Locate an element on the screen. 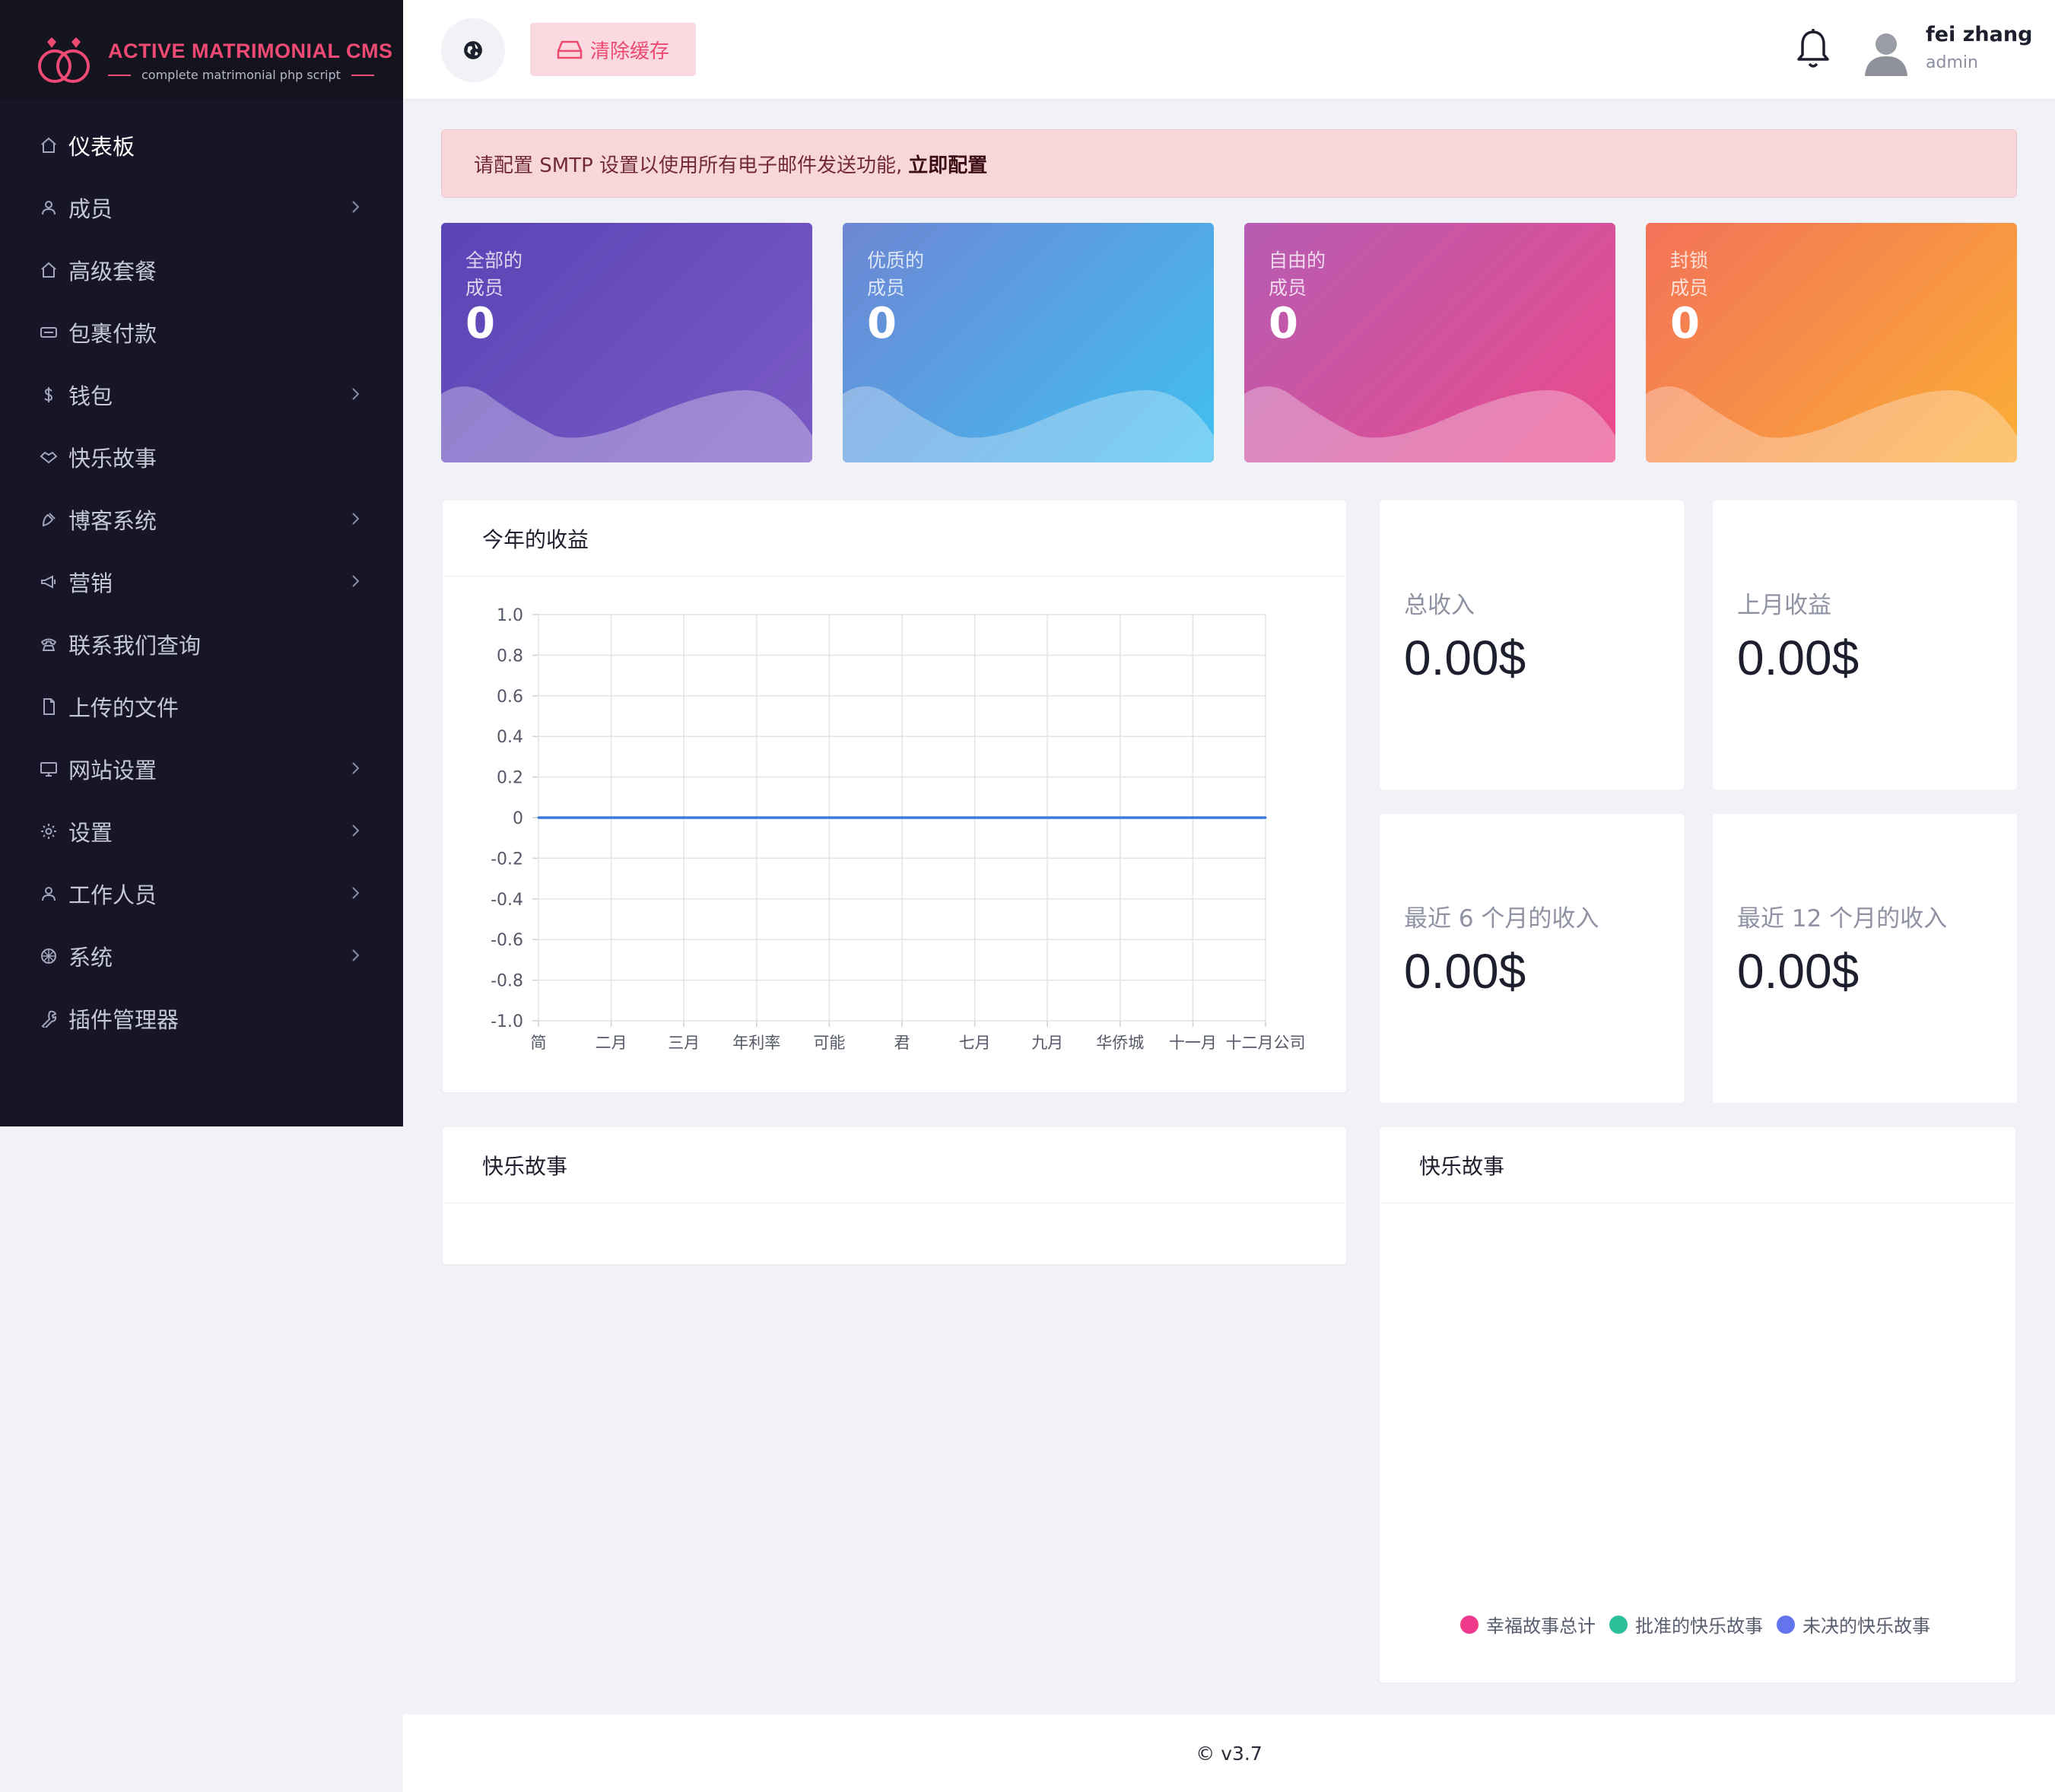 Image resolution: width=2055 pixels, height=1792 pixels. stat-card-premium-members: 优质的 成员 0 is located at coordinates (1028, 342).